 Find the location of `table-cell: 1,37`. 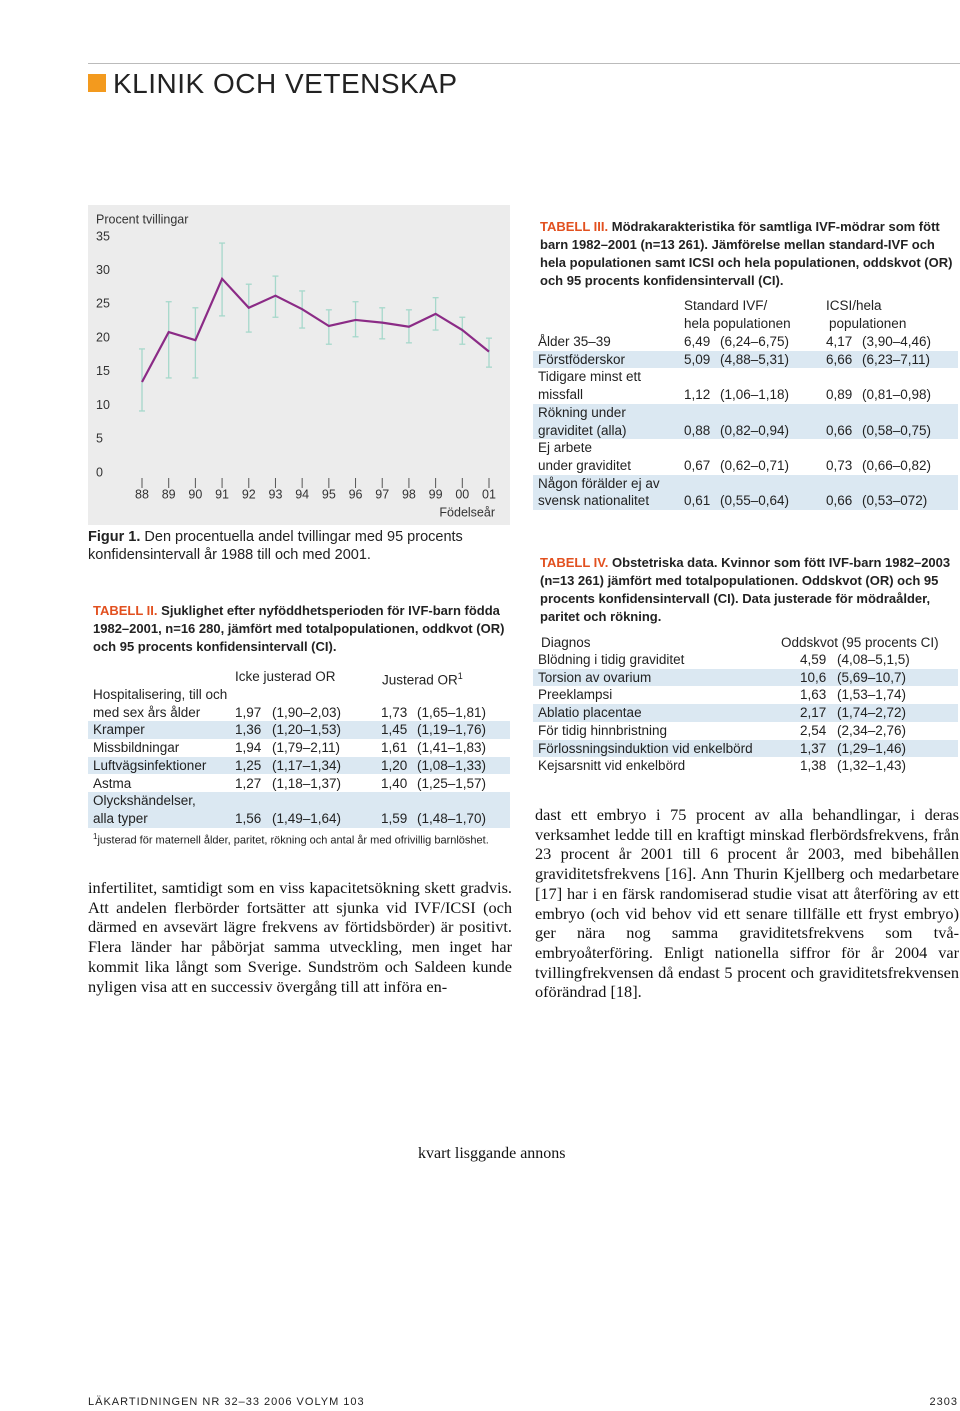

table-cell: 1,37 is located at coordinates (813, 748).